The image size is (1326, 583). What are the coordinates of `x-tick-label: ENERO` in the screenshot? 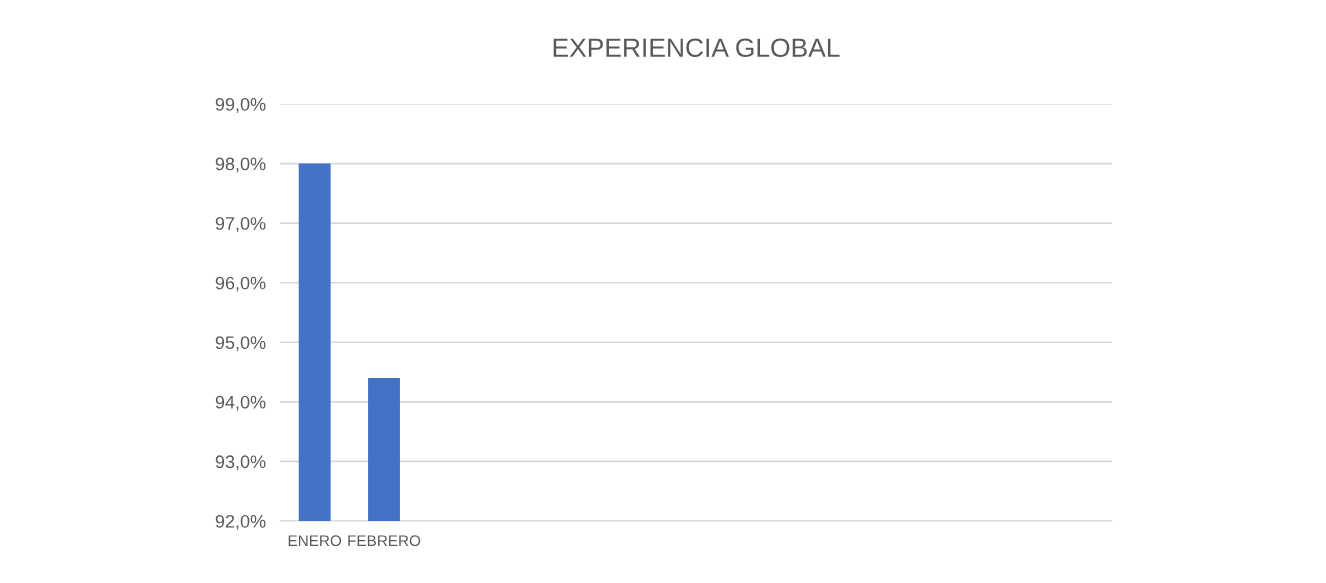 It's located at (315, 541).